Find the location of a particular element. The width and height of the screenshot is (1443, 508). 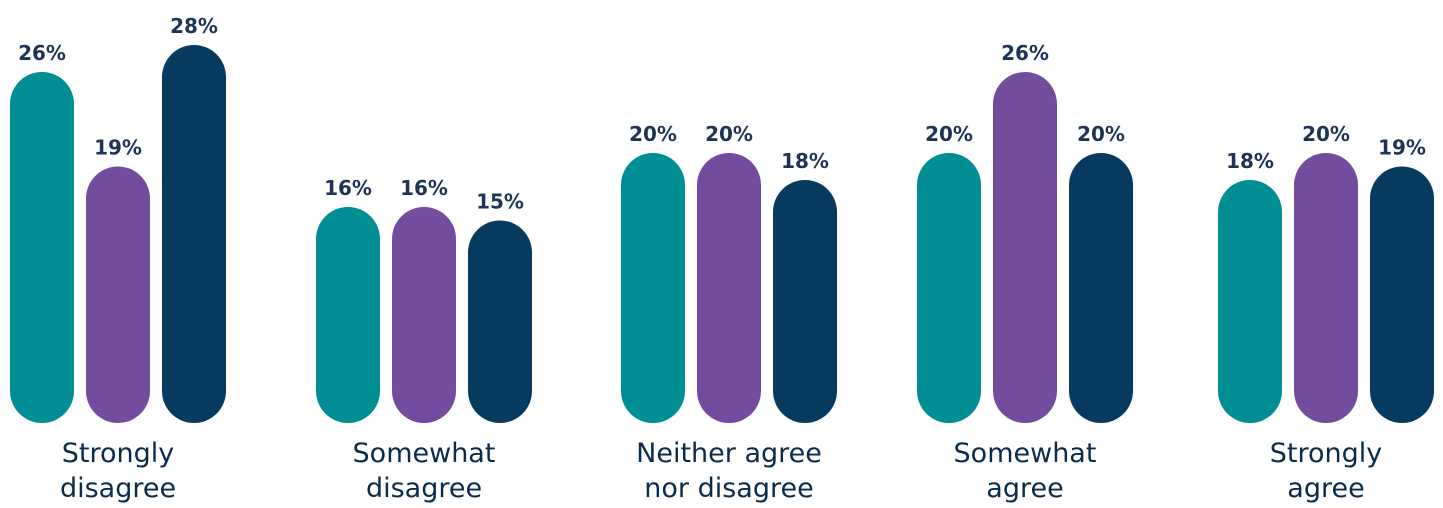

bar-group: 18% 20% 19% Strongly agree is located at coordinates (1326, 313).